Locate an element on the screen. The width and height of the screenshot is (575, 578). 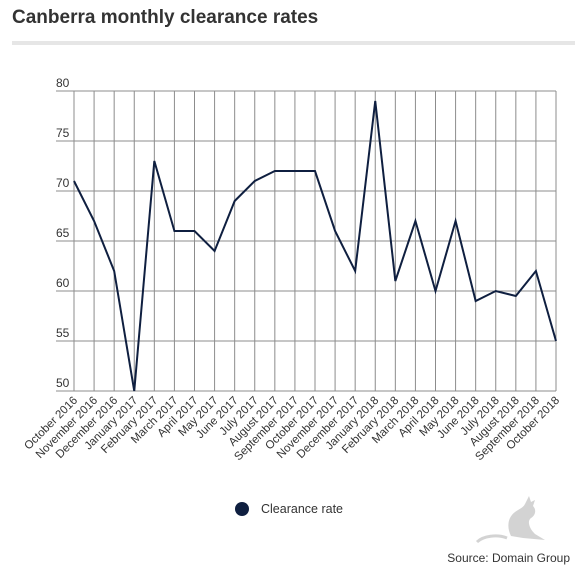
y-axis-ticks: 50 55 60 65 70 75 80 is located at coordinates (63, 233).